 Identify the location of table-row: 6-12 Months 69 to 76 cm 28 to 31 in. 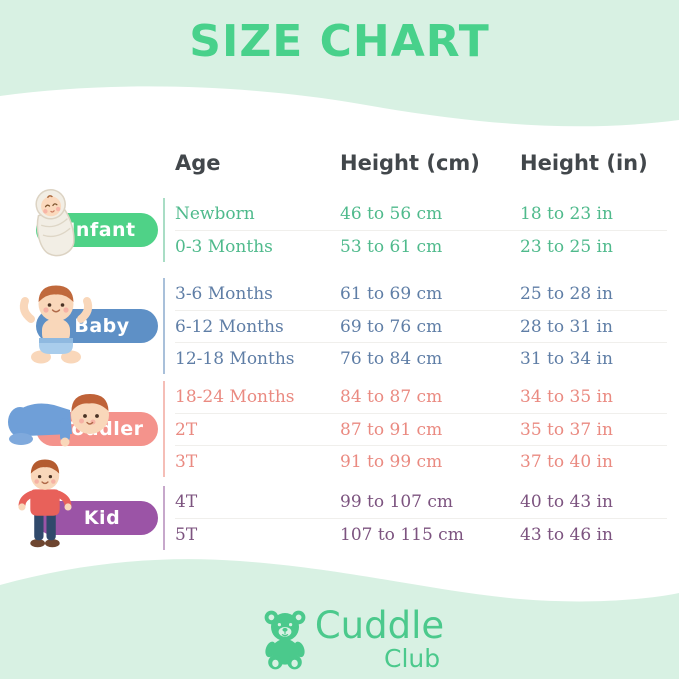
(421, 326).